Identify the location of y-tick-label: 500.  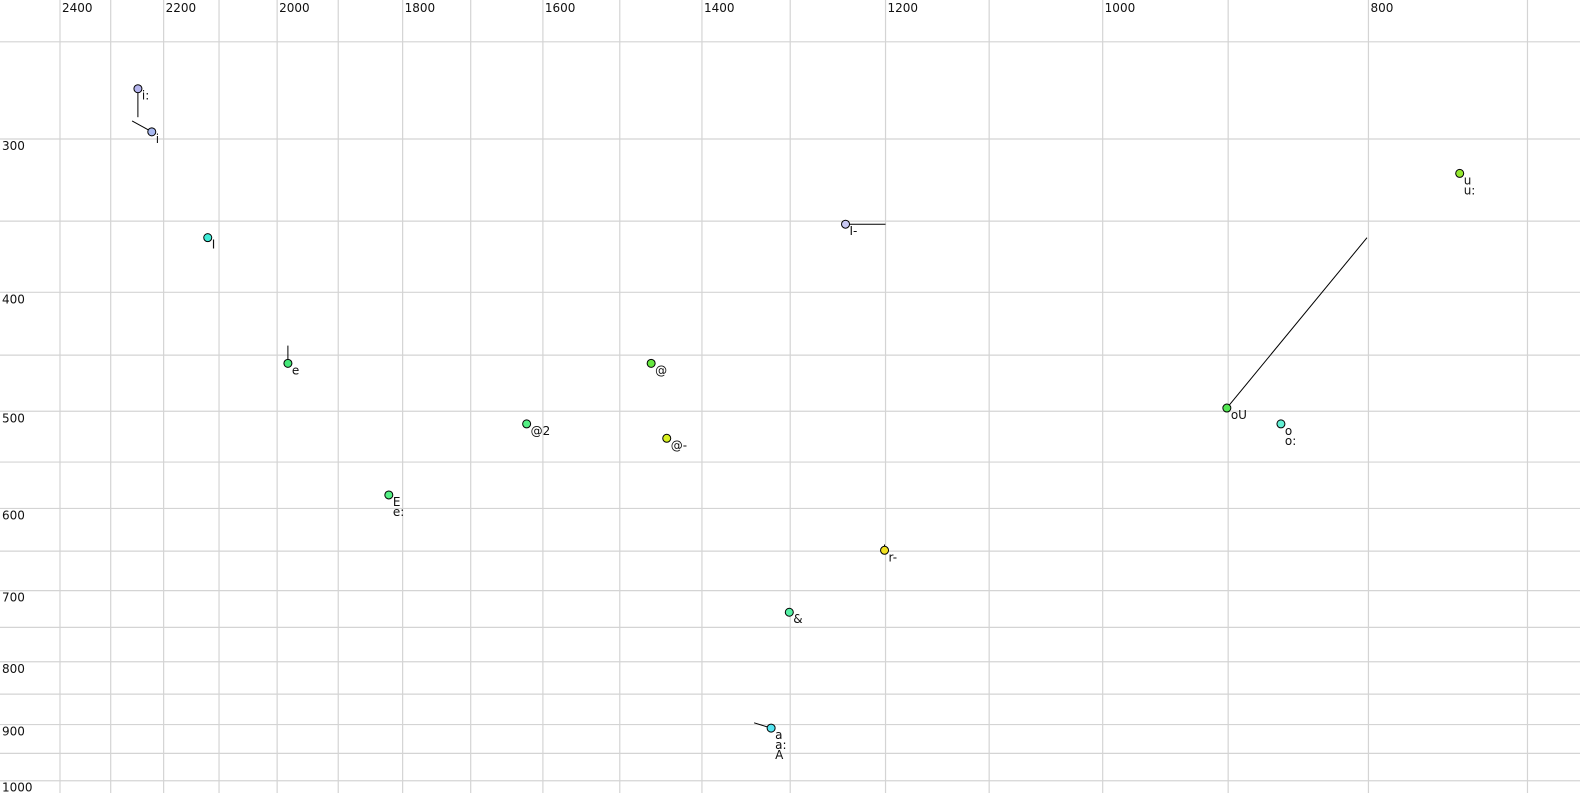
(13, 418).